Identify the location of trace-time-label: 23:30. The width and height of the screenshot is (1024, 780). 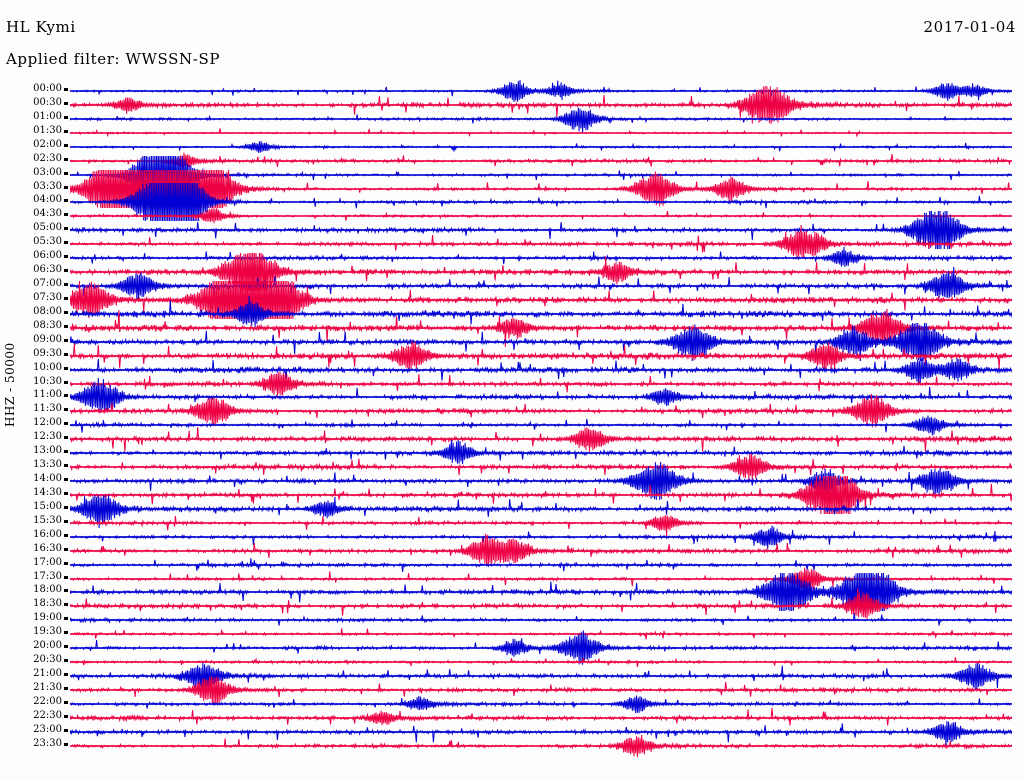
(47, 743).